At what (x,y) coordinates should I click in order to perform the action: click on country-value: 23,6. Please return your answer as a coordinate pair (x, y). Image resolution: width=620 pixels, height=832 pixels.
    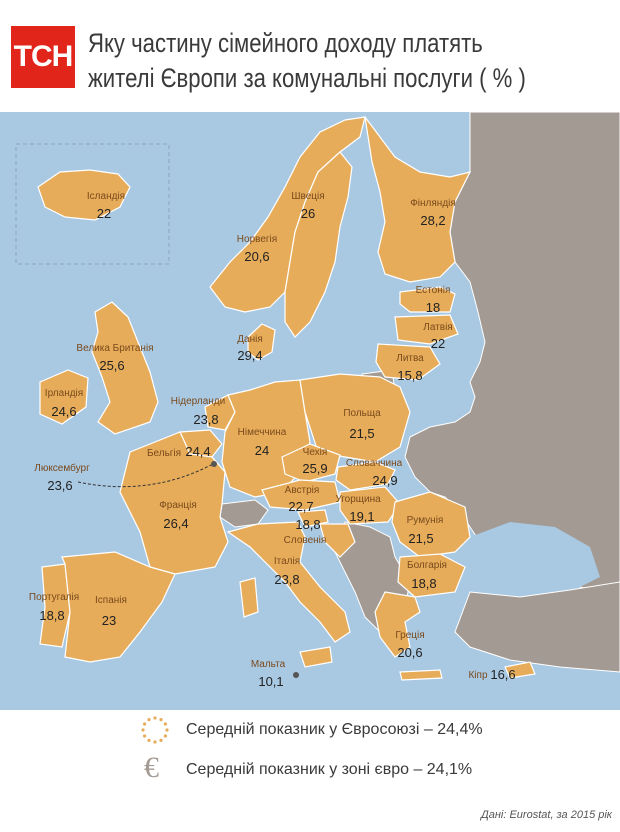
    Looking at the image, I should click on (59, 485).